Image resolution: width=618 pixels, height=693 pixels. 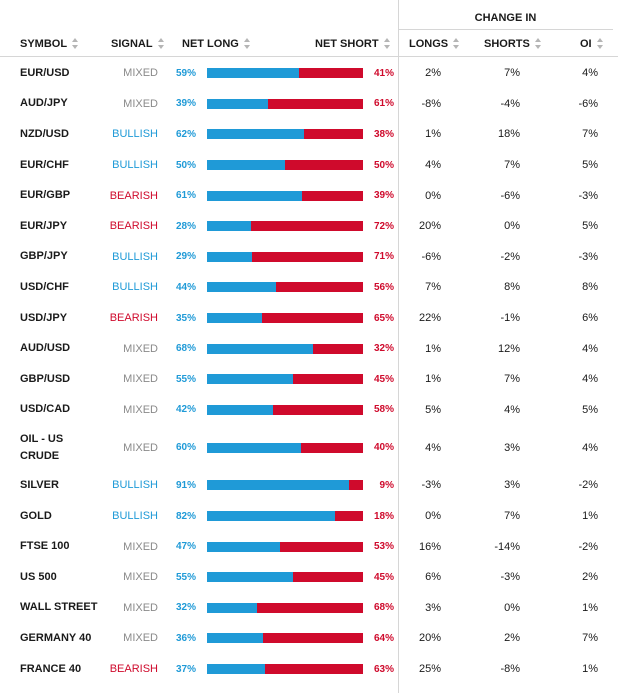 I want to click on symbol-cell: EUR/GBP, so click(x=45, y=195).